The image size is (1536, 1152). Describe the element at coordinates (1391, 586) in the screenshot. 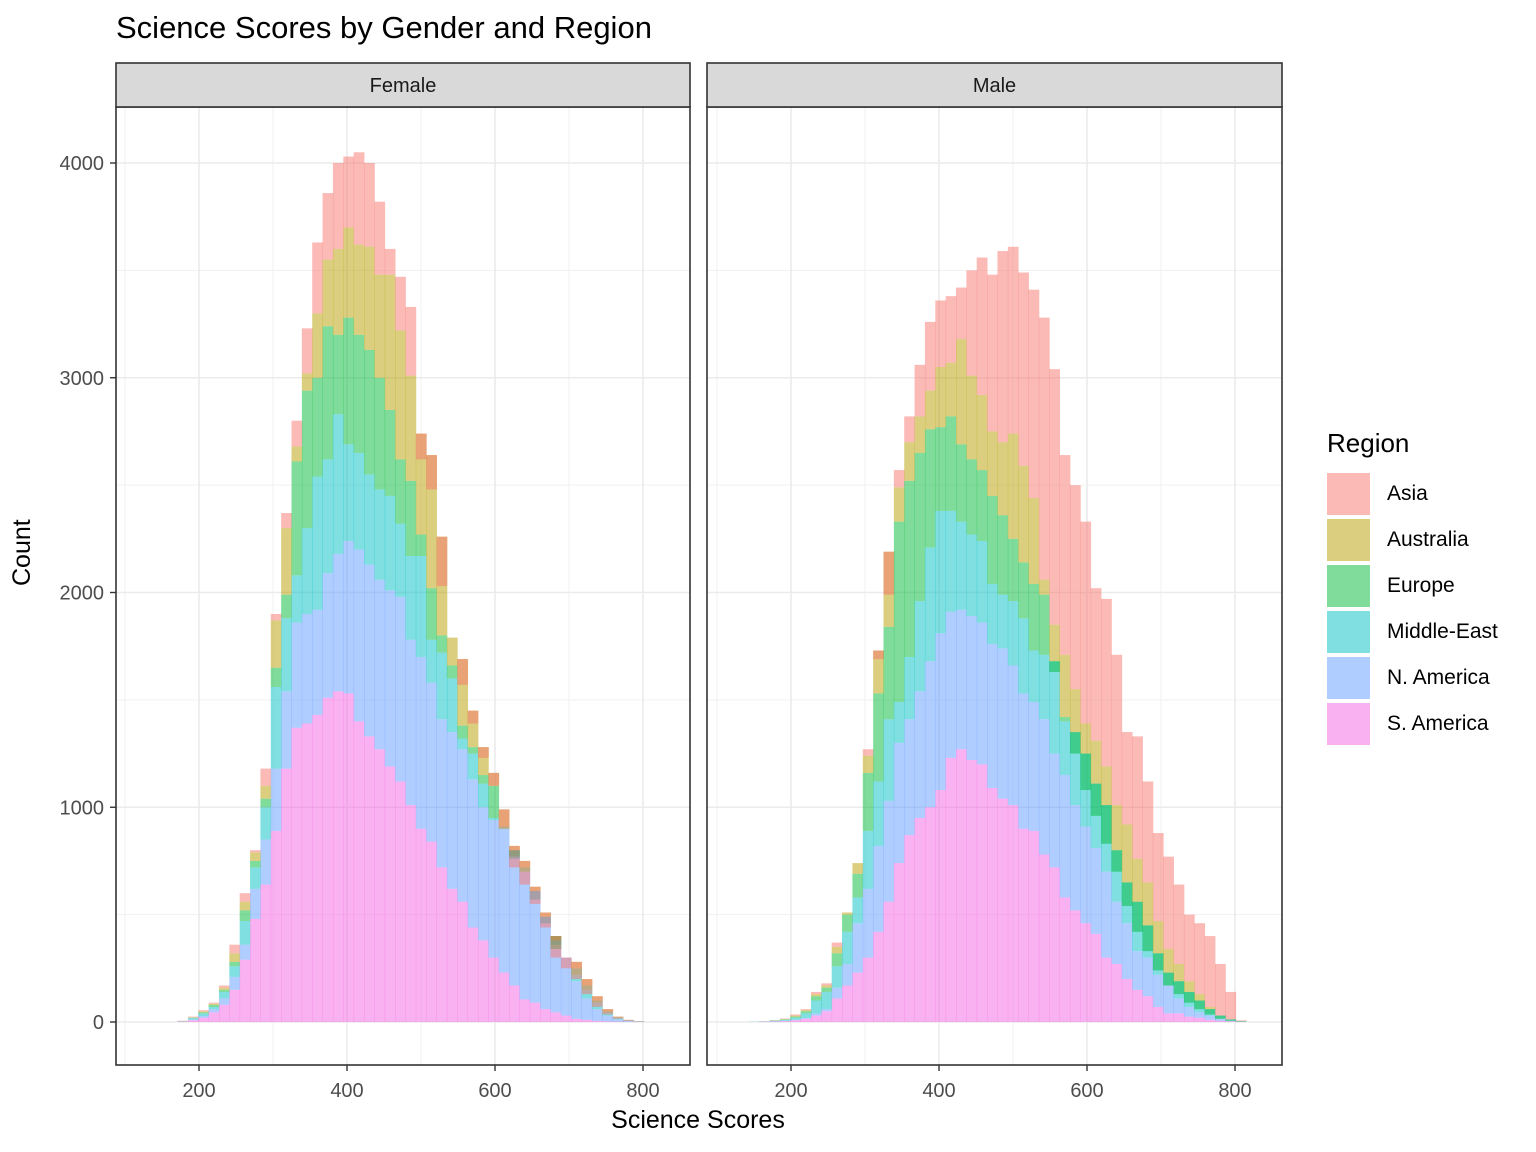

I see `legend-item-europe: Europe` at that location.